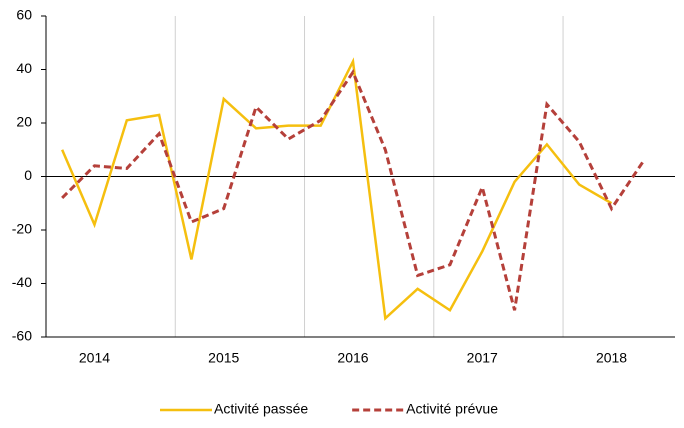 The image size is (684, 428). I want to click on y-tick-label: -40, so click(22, 282).